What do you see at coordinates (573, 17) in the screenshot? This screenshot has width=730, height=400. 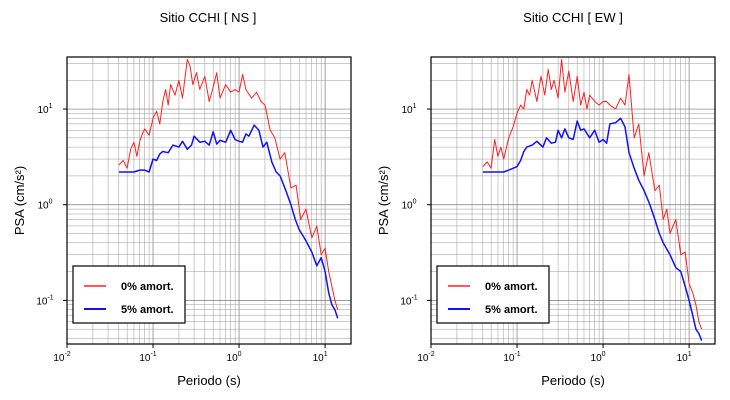 I see `chart-title: Sitio CCHI [ EW ]` at bounding box center [573, 17].